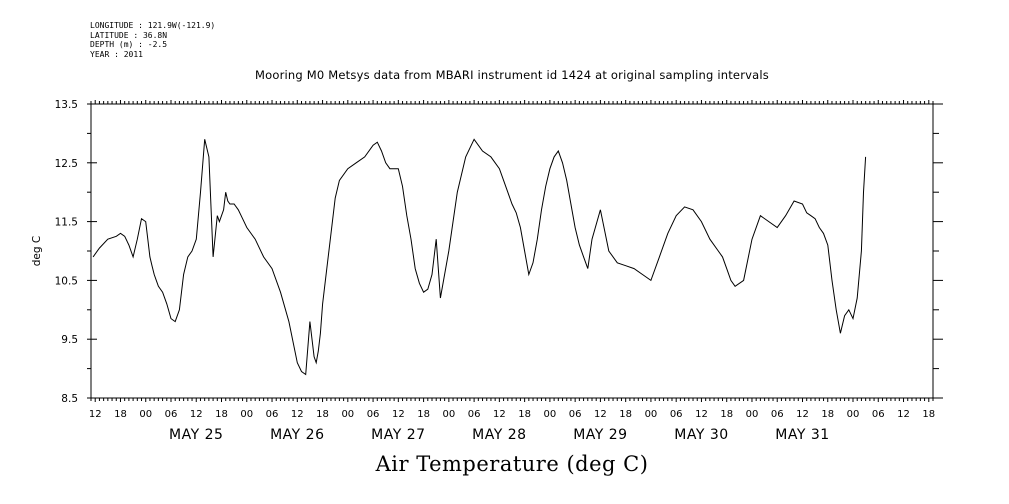 This screenshot has width=1009, height=504. I want to click on x-day-label: MAY 27, so click(398, 435).